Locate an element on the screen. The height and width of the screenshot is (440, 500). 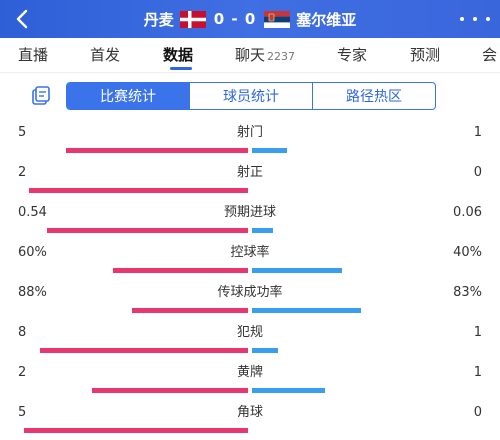
stat-row: 5 角球 0 is located at coordinates (250, 422).